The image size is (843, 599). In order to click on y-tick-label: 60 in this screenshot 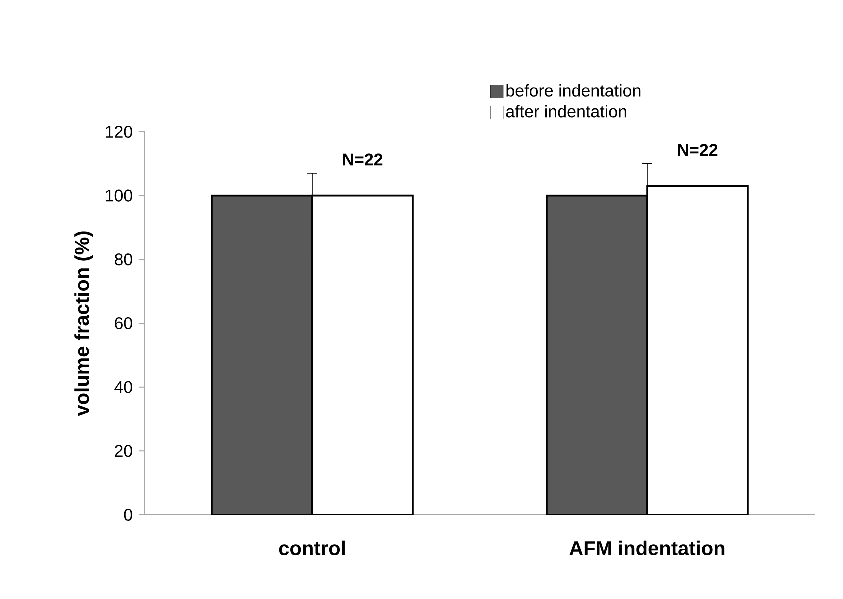, I will do `click(123, 323)`.